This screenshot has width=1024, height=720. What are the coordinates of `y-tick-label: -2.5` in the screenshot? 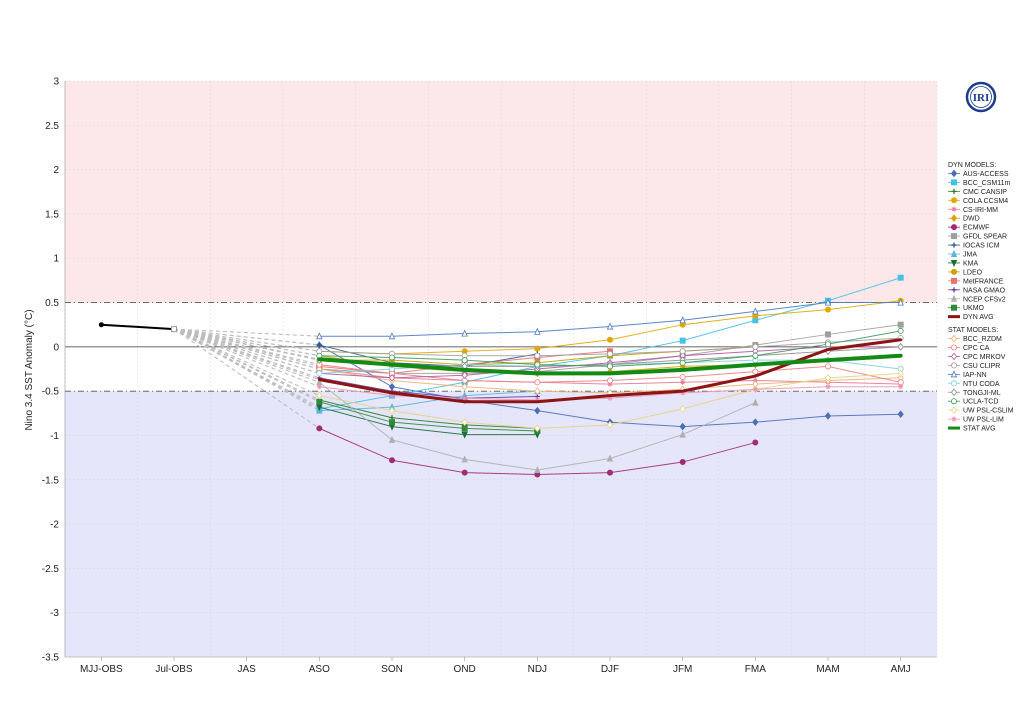 It's located at (51, 569).